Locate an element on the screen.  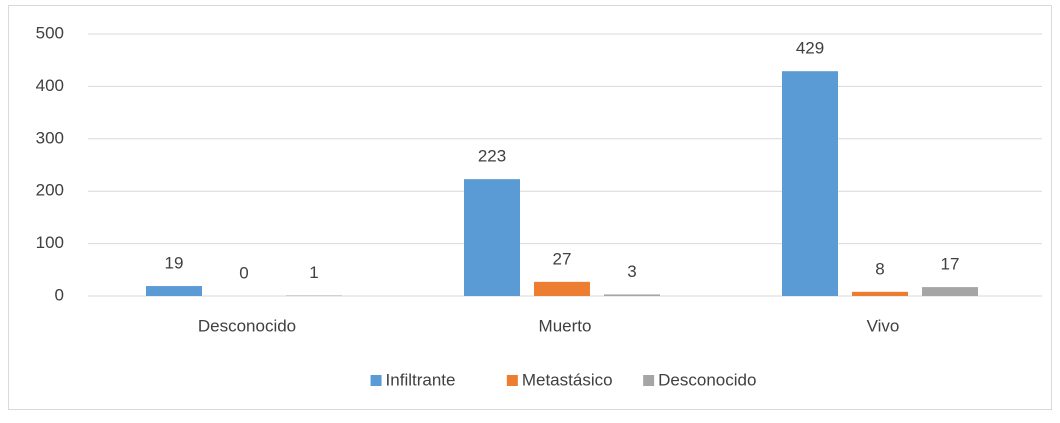
data-label: 3 is located at coordinates (631, 271).